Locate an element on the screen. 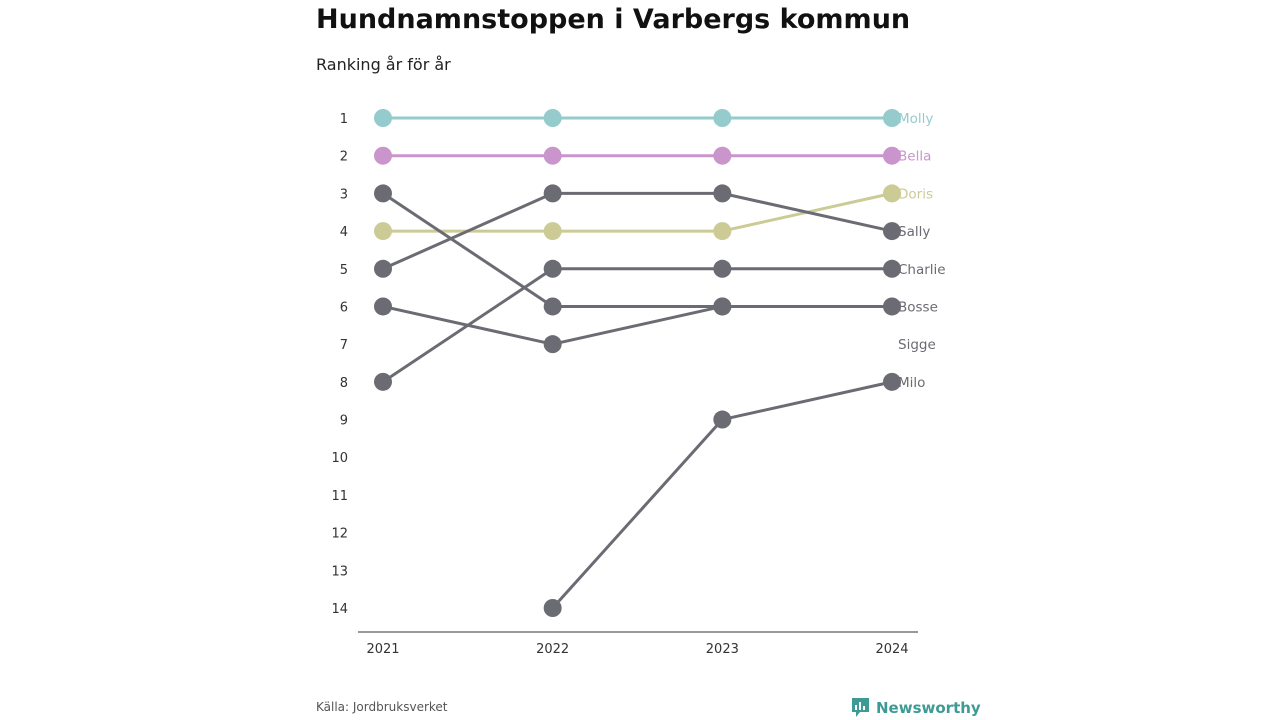 This screenshot has height=720, width=1280. series-label: Molly is located at coordinates (915, 119).